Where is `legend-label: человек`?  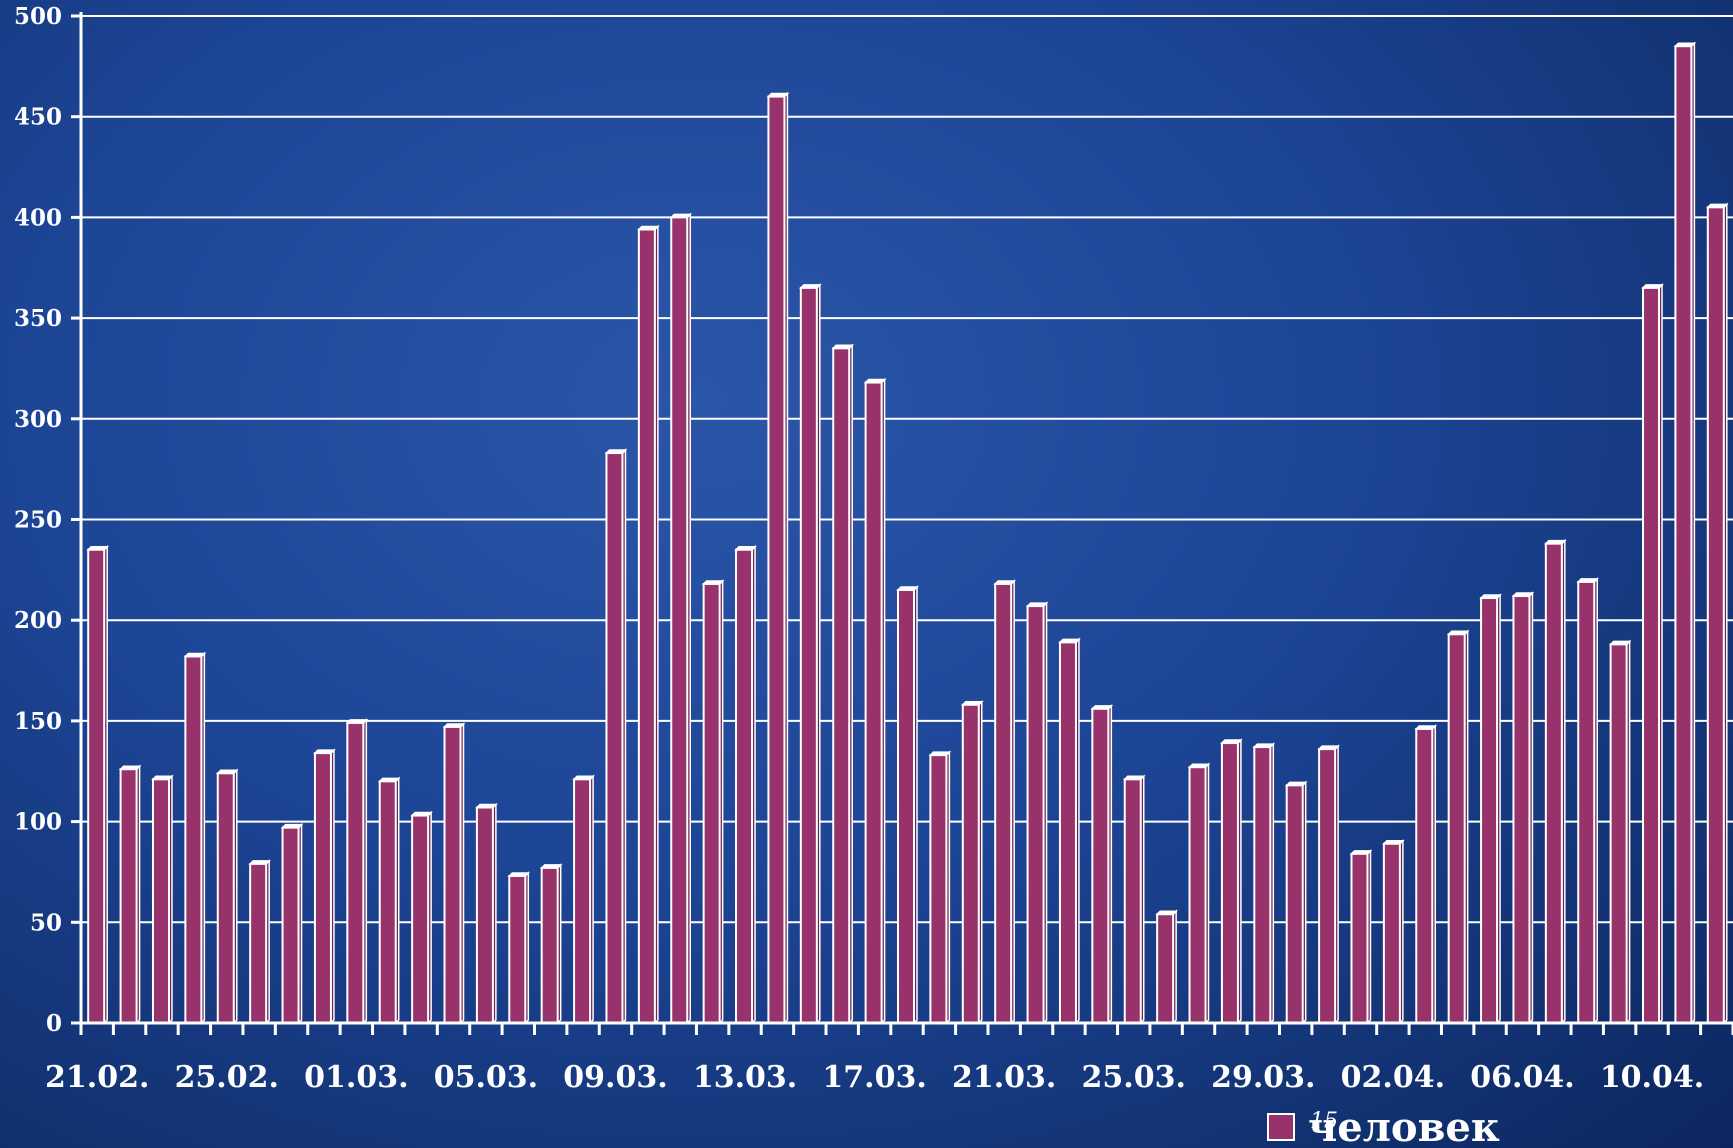
legend-label: человек is located at coordinates (1404, 1126).